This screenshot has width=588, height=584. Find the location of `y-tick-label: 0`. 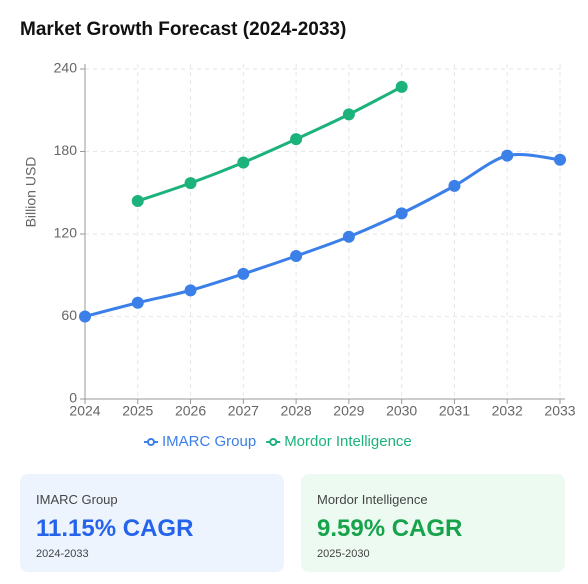

y-tick-label: 0 is located at coordinates (73, 398).